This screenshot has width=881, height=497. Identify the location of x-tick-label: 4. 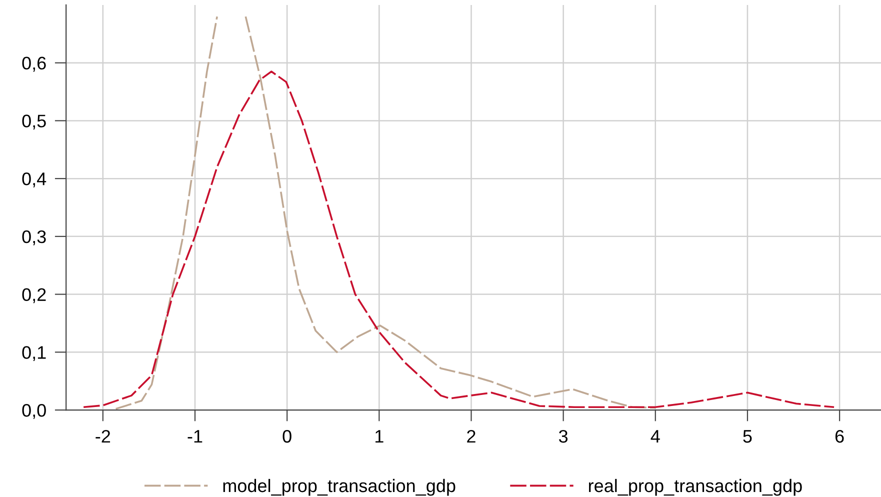
(655, 436).